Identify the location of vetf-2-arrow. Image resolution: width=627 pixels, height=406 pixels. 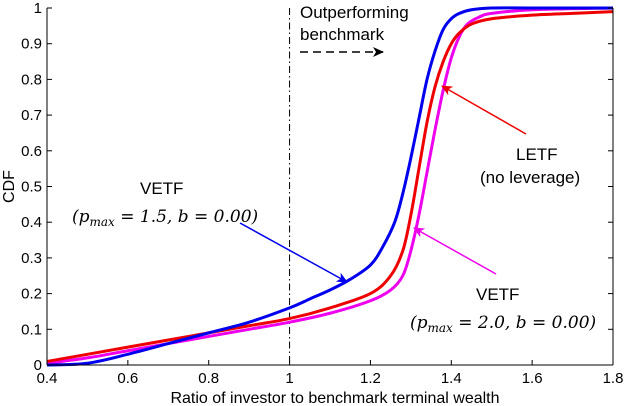
(455, 251).